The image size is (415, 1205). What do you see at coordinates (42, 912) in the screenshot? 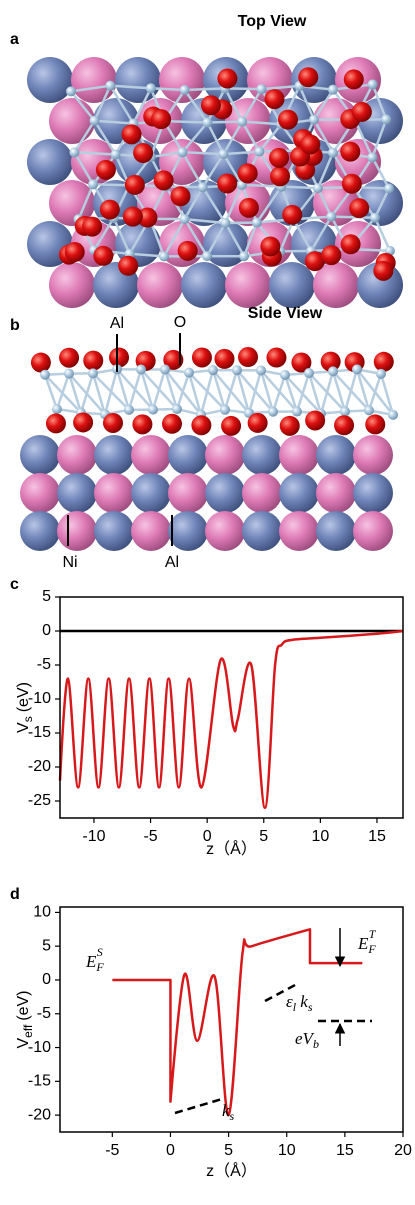
I see `y-tick-label: 10` at bounding box center [42, 912].